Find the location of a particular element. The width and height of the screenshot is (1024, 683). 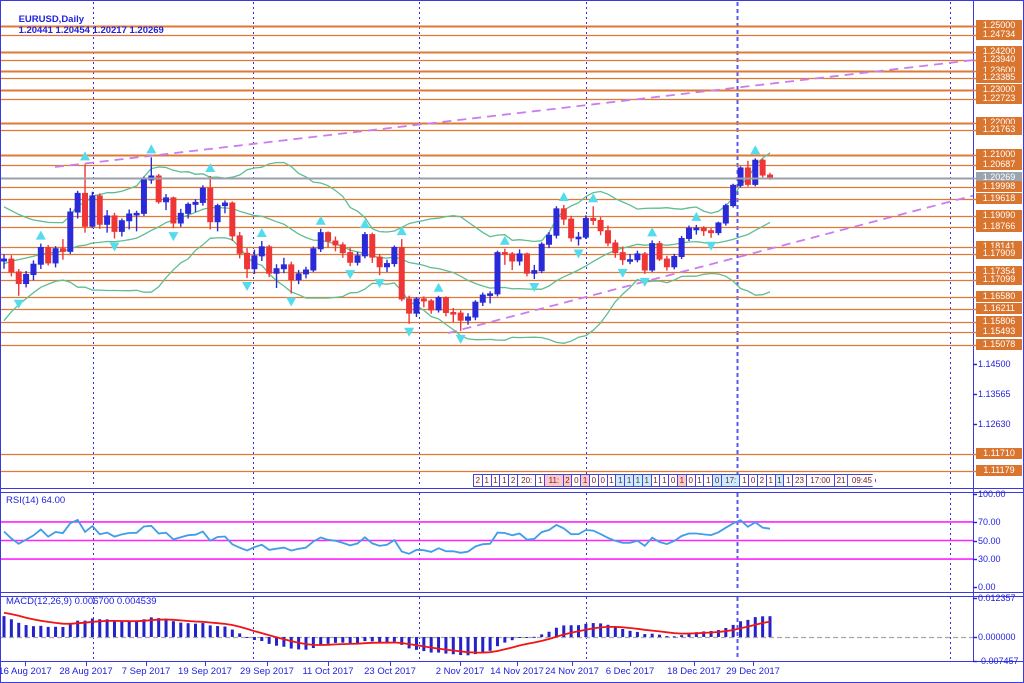

price-level-label: 1.22000 is located at coordinates (999, 122).